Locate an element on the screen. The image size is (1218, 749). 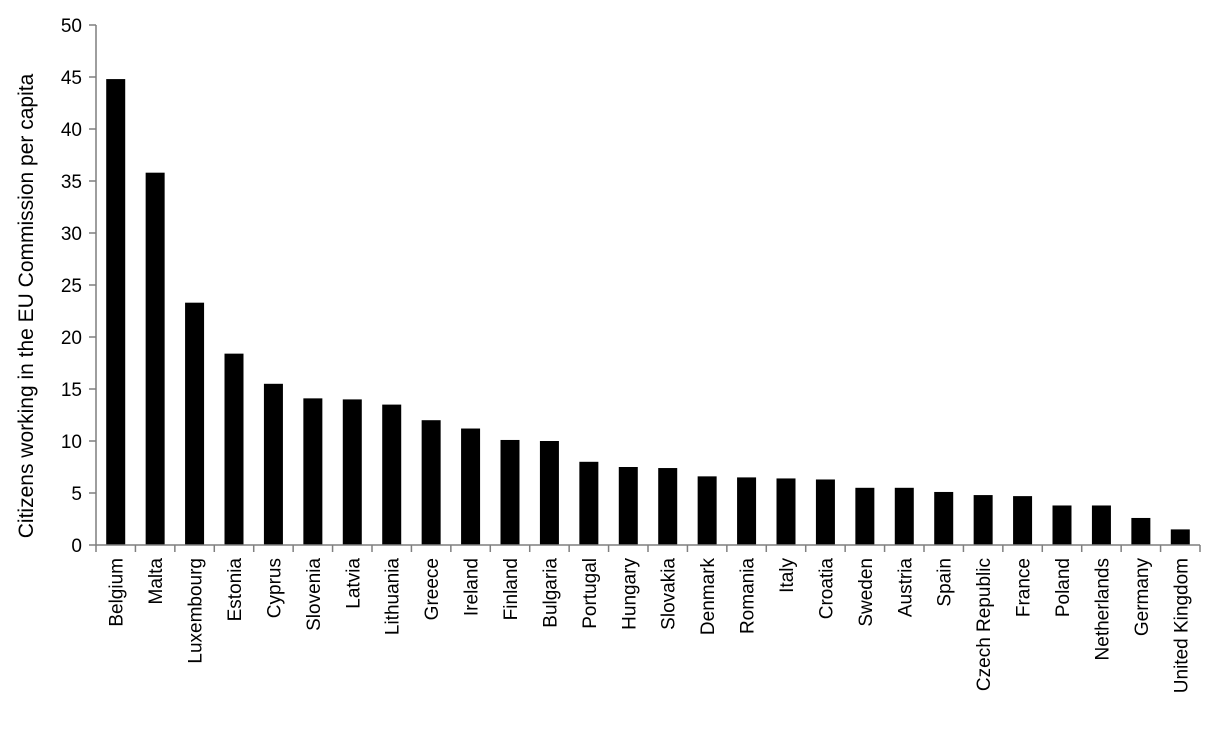
category-label: Croatia is located at coordinates (826, 589).